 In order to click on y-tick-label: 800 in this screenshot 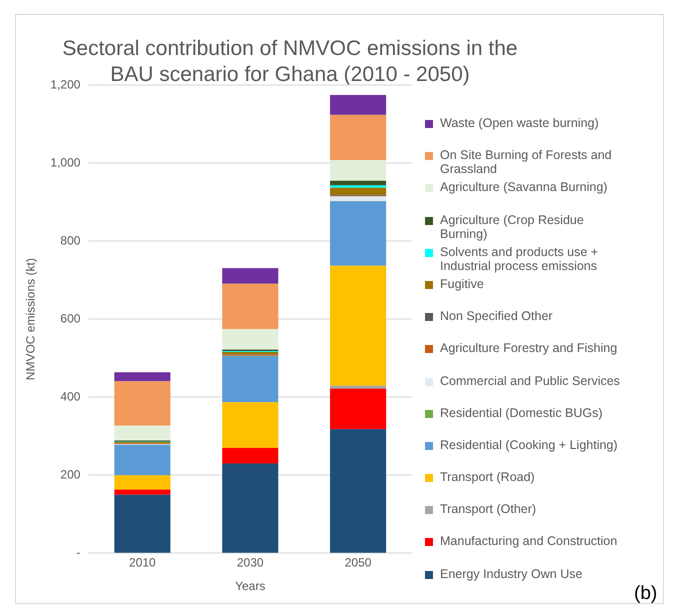, I will do `click(70, 241)`.